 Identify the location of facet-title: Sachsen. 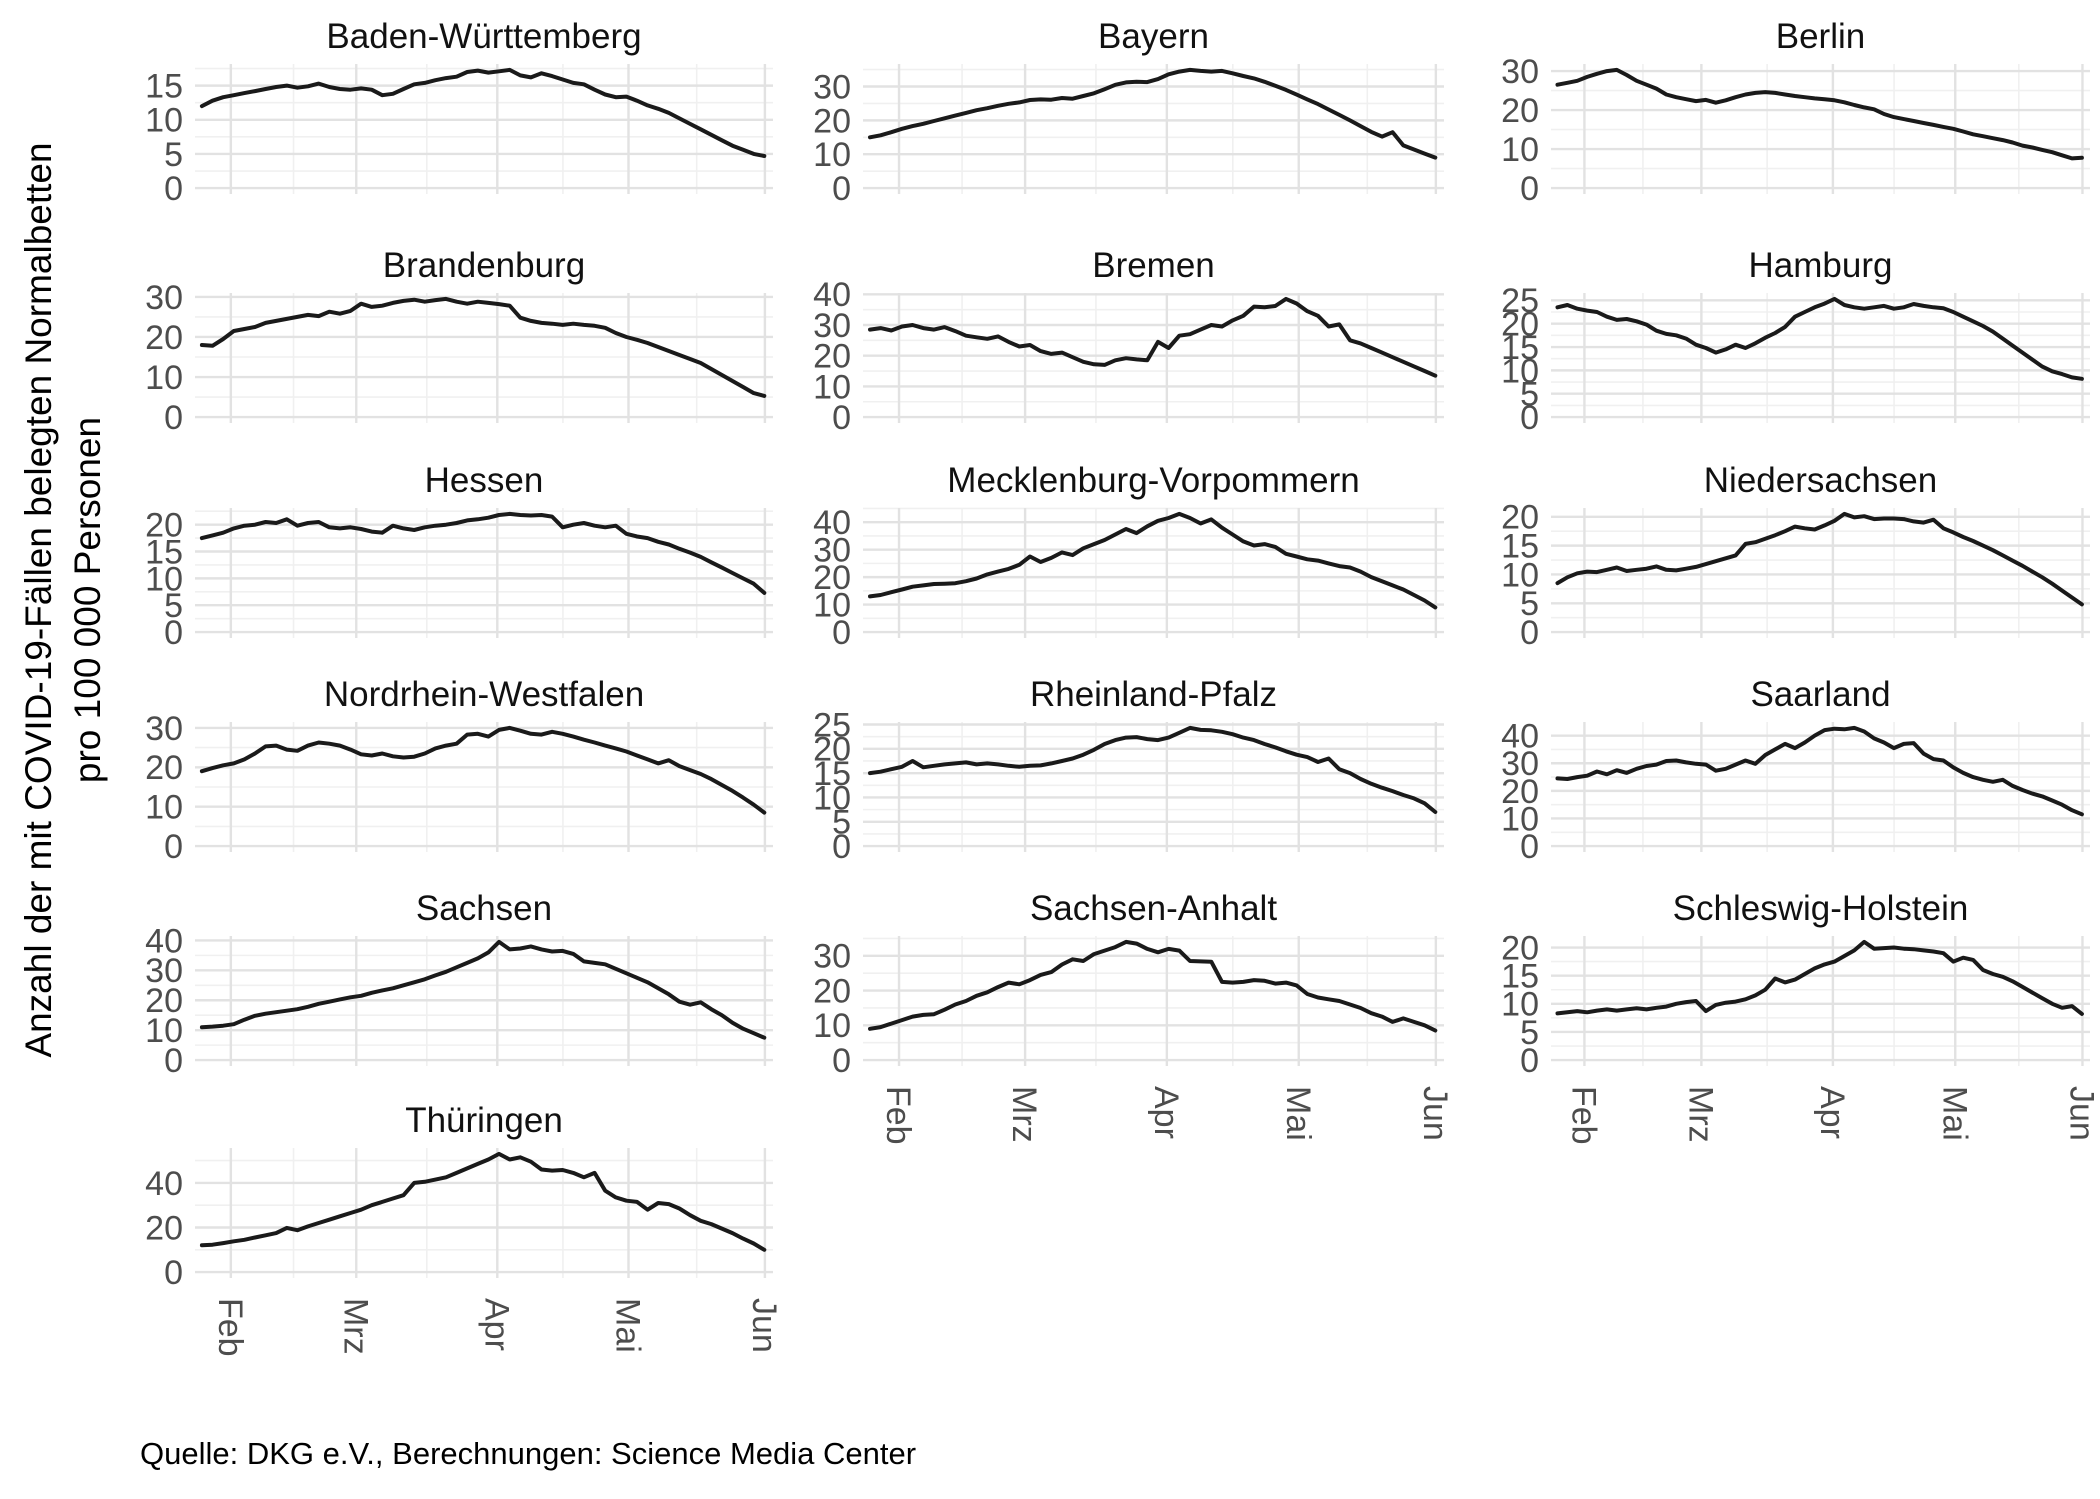
(484, 908).